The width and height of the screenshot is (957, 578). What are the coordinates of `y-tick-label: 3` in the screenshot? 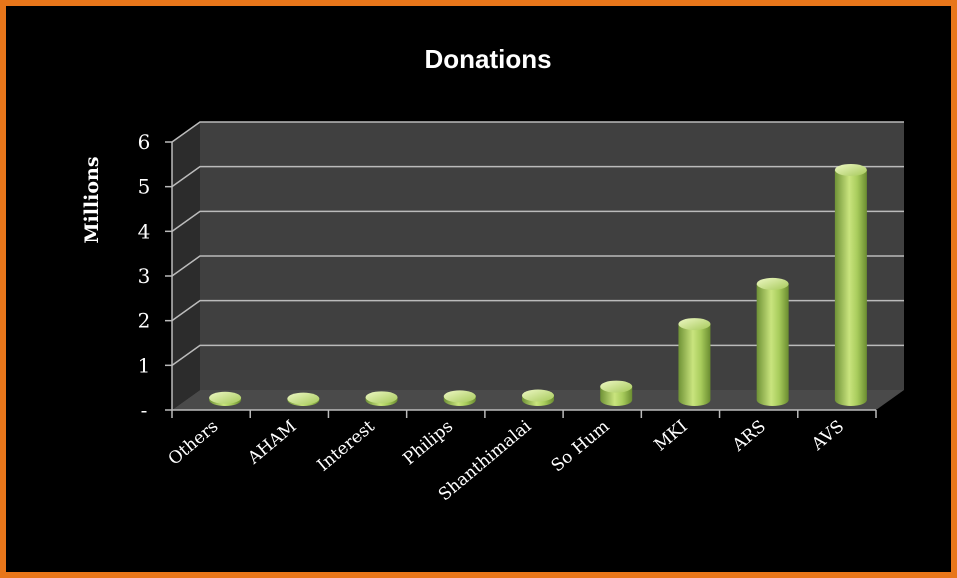 It's located at (144, 276).